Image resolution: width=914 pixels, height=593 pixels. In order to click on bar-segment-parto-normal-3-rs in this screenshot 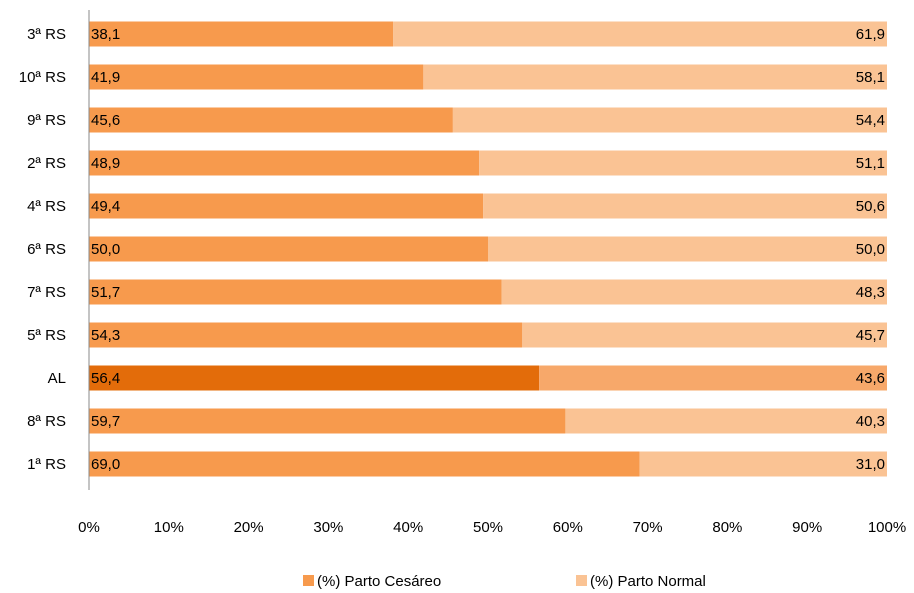, I will do `click(640, 34)`.